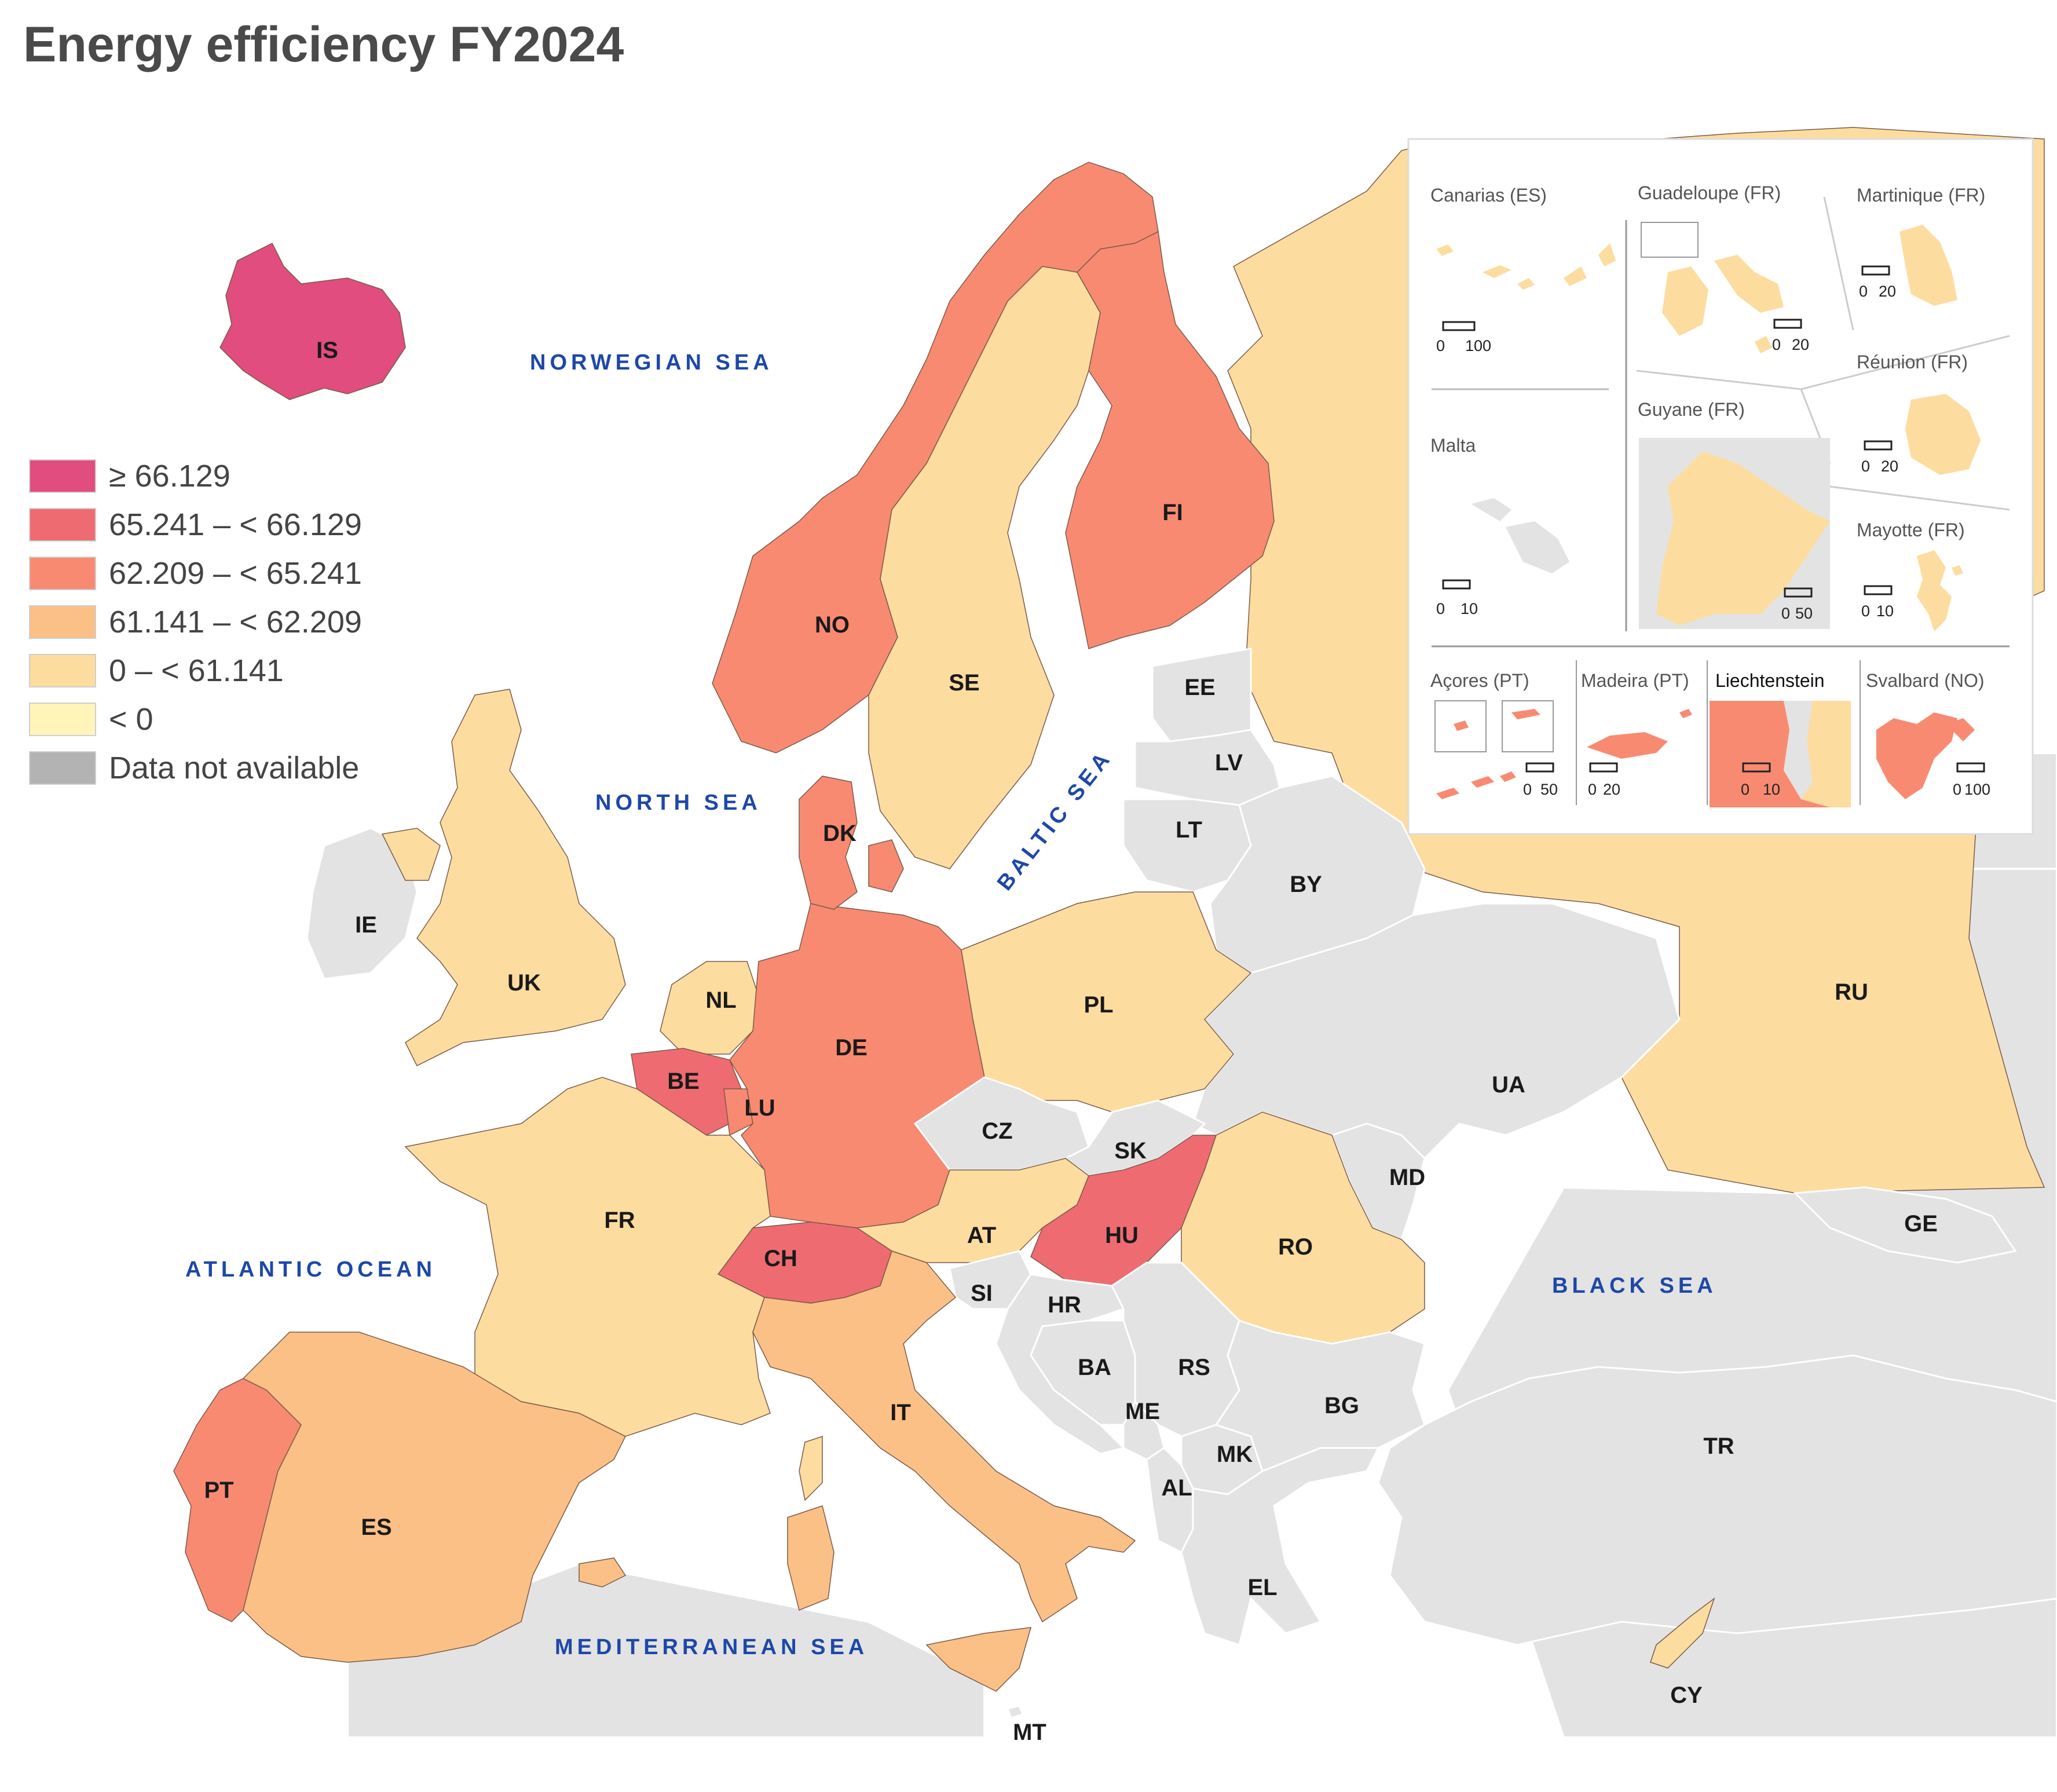 This screenshot has height=1792, width=2057. What do you see at coordinates (1928, 265) in the screenshot?
I see `inset-shape-martinique` at bounding box center [1928, 265].